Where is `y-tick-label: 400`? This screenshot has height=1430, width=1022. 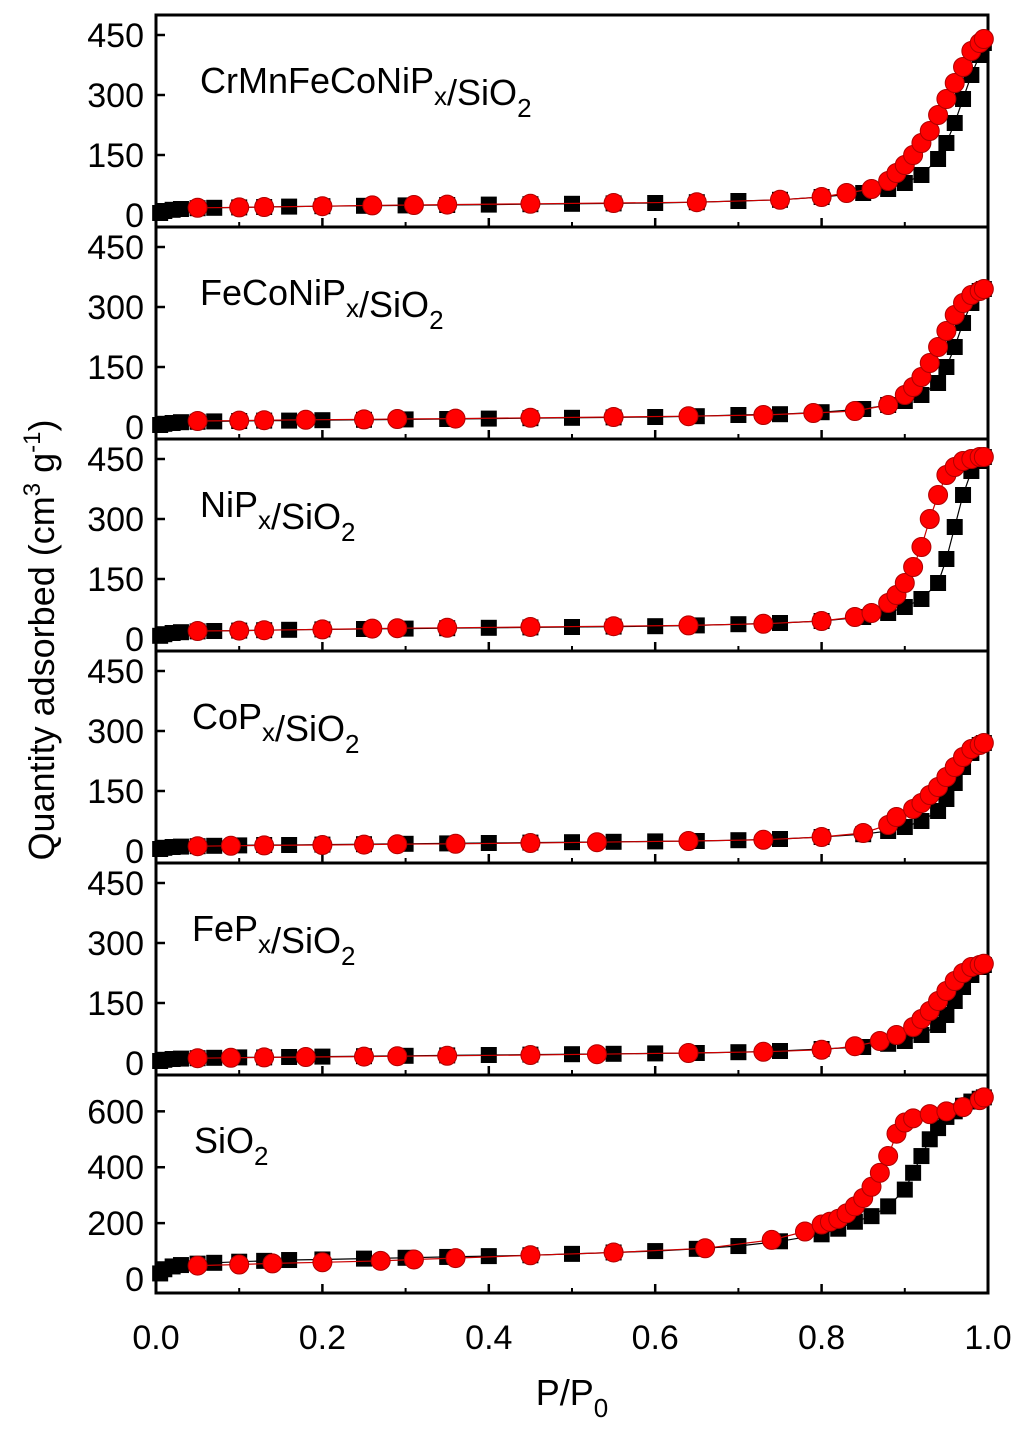 y-tick-label: 400 is located at coordinates (115, 1168).